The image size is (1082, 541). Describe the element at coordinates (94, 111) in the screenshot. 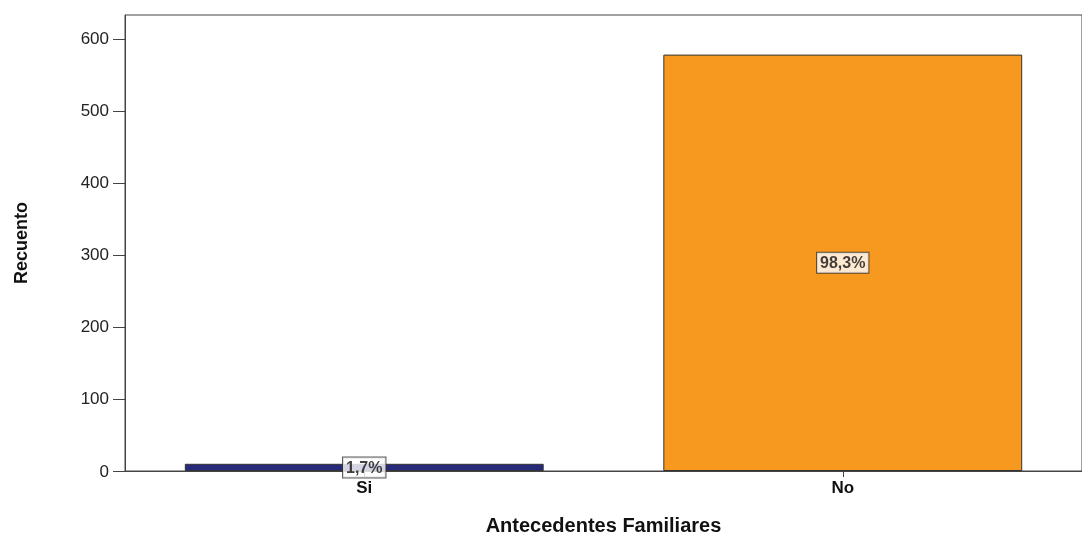

I see `y-tick-label: 500` at that location.